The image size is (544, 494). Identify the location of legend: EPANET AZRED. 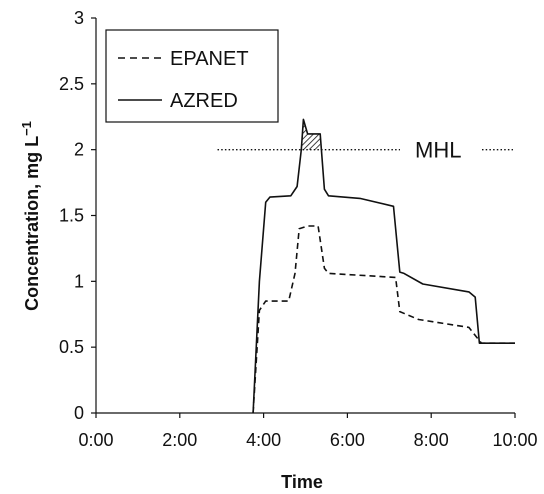
(192, 76).